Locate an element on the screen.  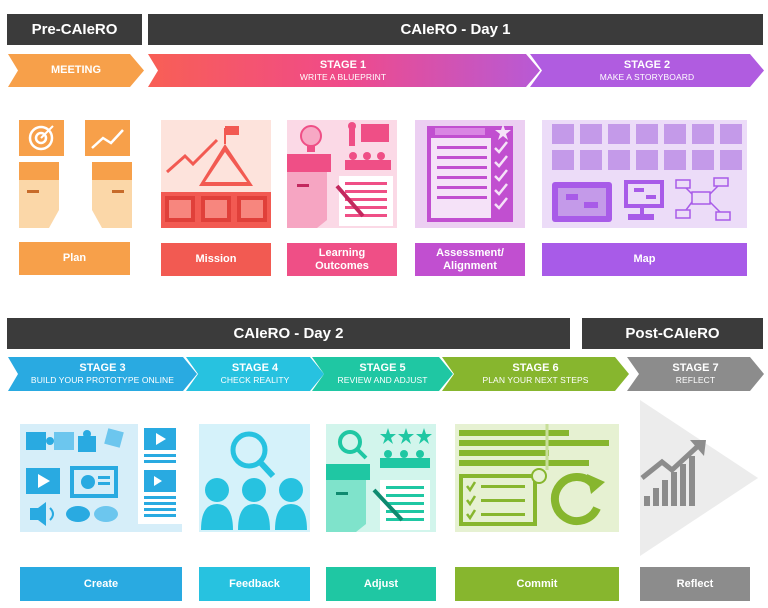
stage-4-subtitle: CHECK REALITY is located at coordinates (255, 380).